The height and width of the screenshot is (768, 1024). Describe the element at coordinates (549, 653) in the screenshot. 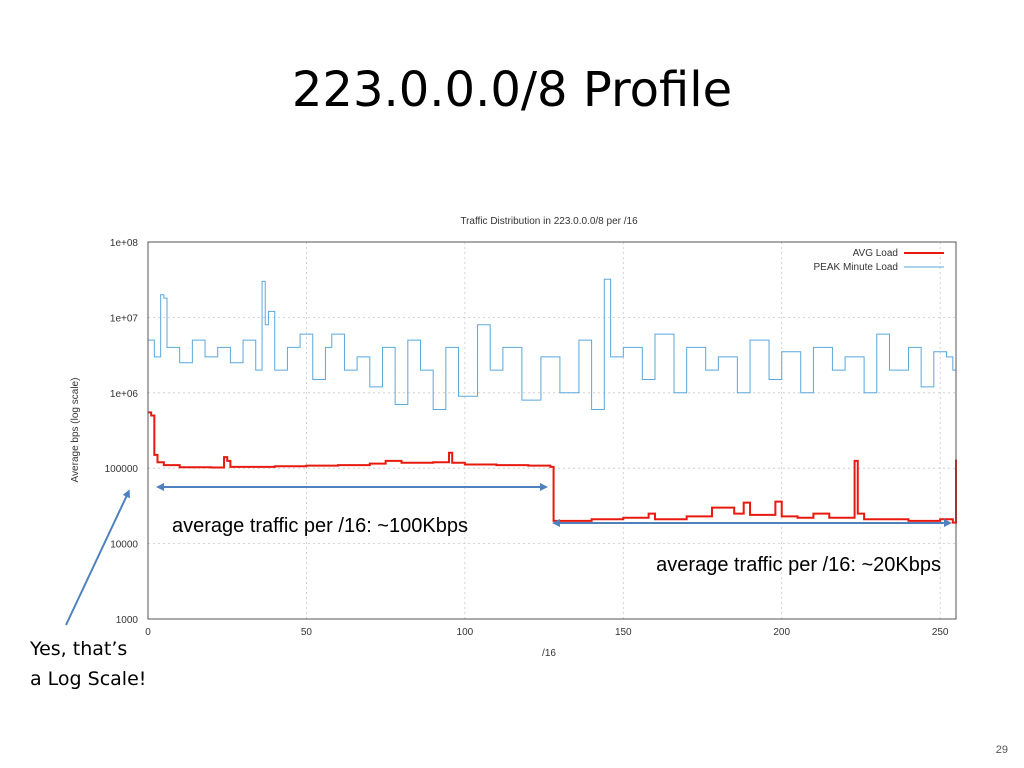

I see `x-axis-label: /16` at that location.